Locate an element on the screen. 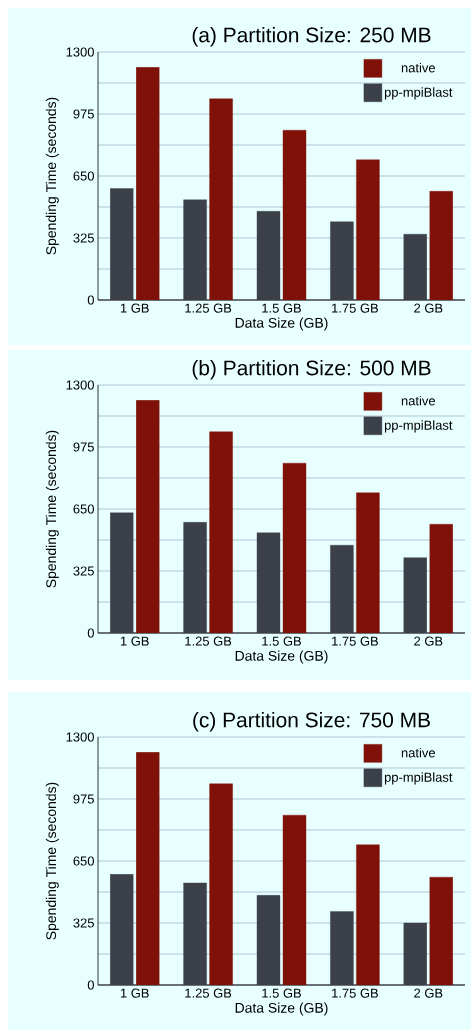 This screenshot has height=1034, width=471. chart-title: (a) Partition Size: 250 MB is located at coordinates (311, 37).